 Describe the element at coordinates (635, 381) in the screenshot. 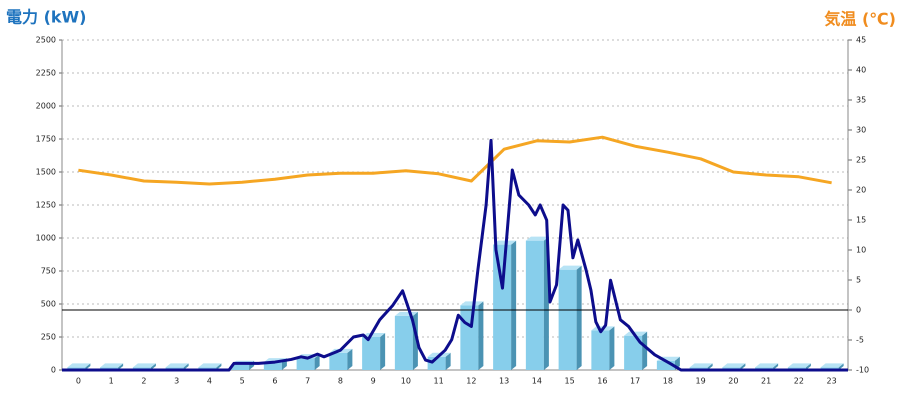

I see `x-tick-label: 17` at that location.